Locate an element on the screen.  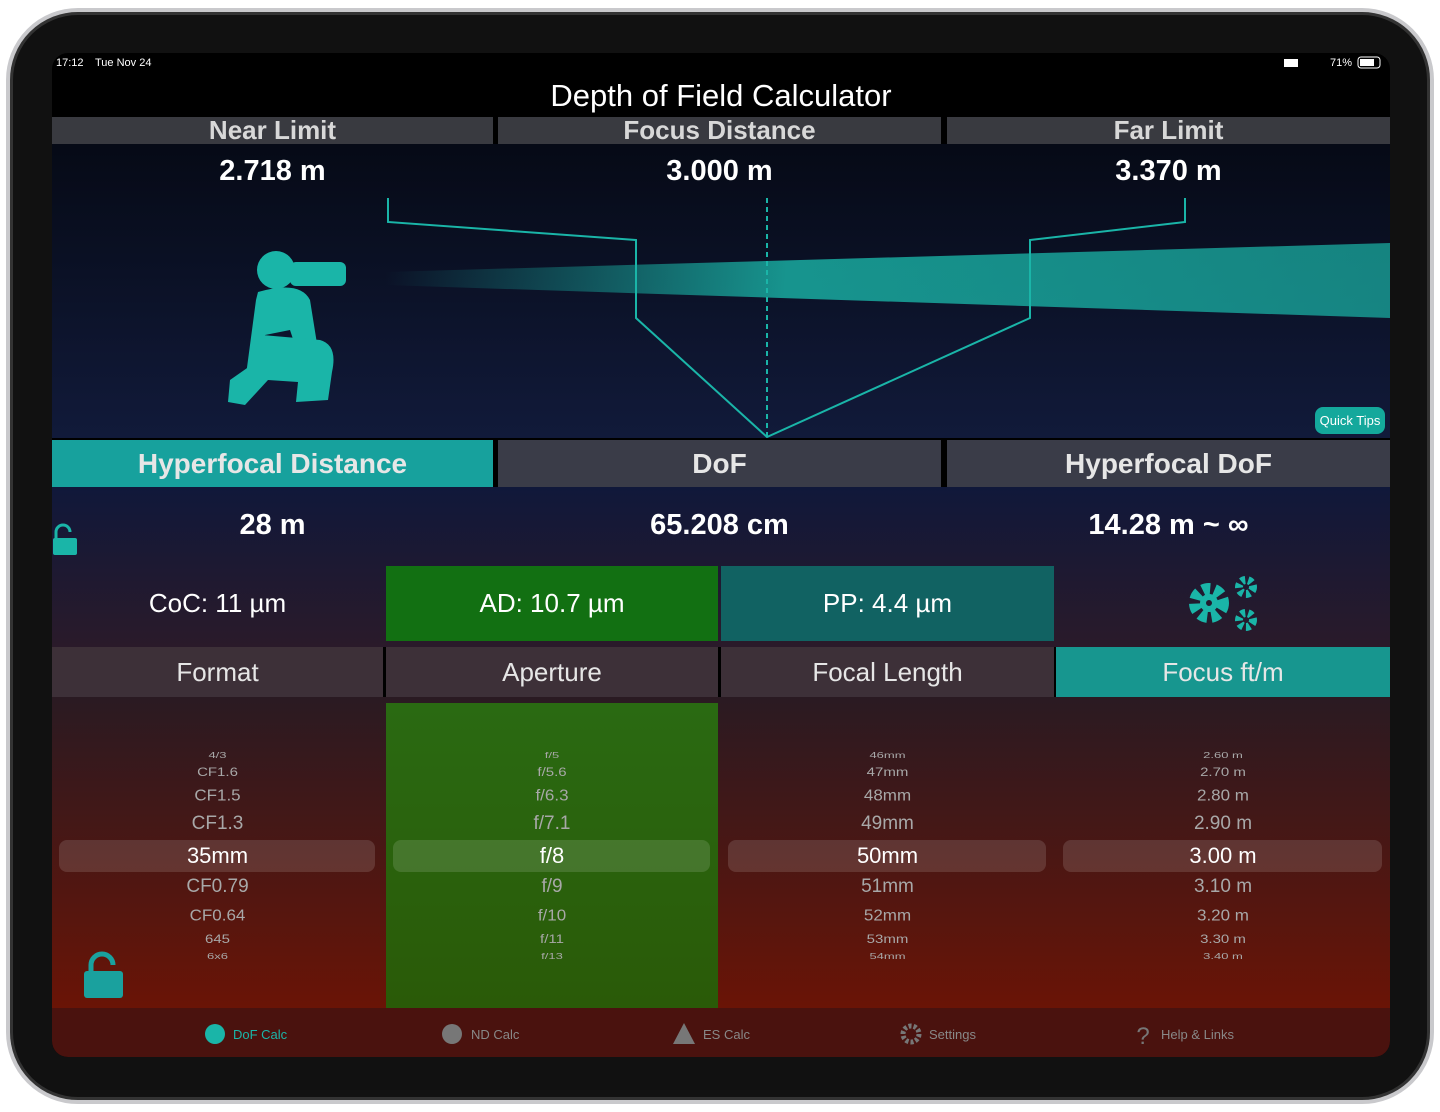
metric: PP: 4.4 µm is located at coordinates (887, 603).